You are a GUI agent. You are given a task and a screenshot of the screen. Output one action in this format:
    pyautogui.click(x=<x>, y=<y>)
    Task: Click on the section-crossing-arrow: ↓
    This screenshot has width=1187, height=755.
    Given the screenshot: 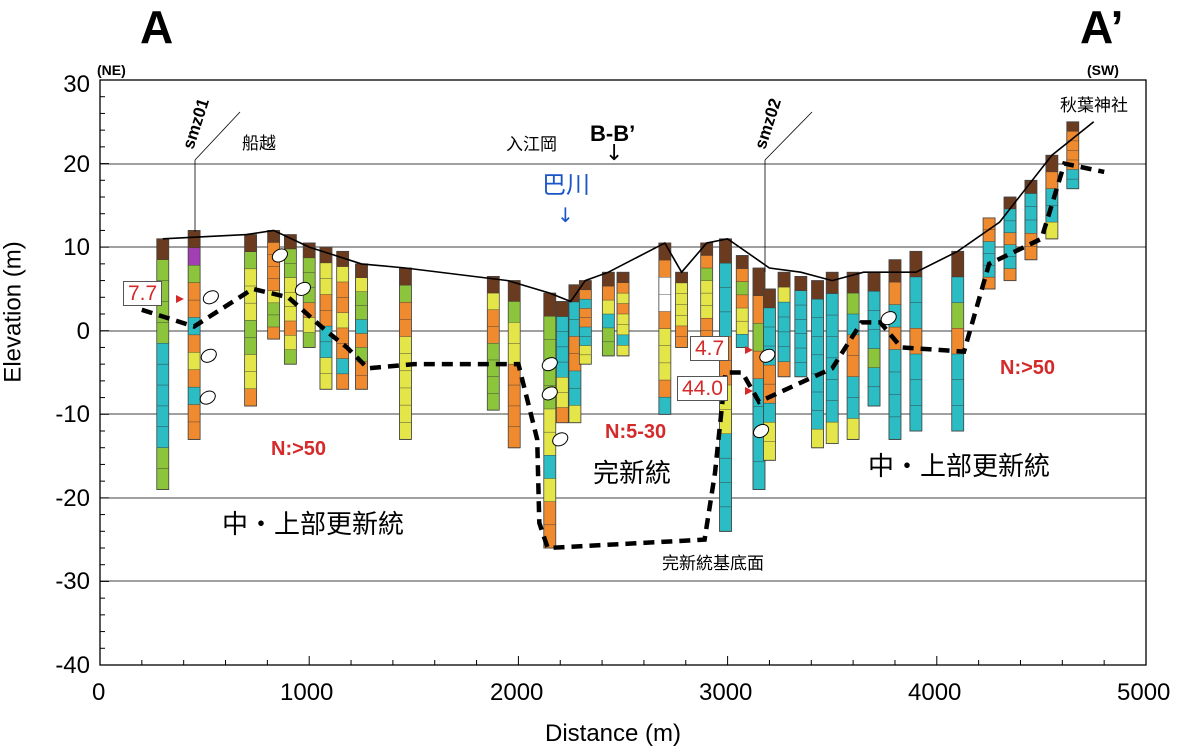 What is the action you would take?
    pyautogui.click(x=614, y=153)
    